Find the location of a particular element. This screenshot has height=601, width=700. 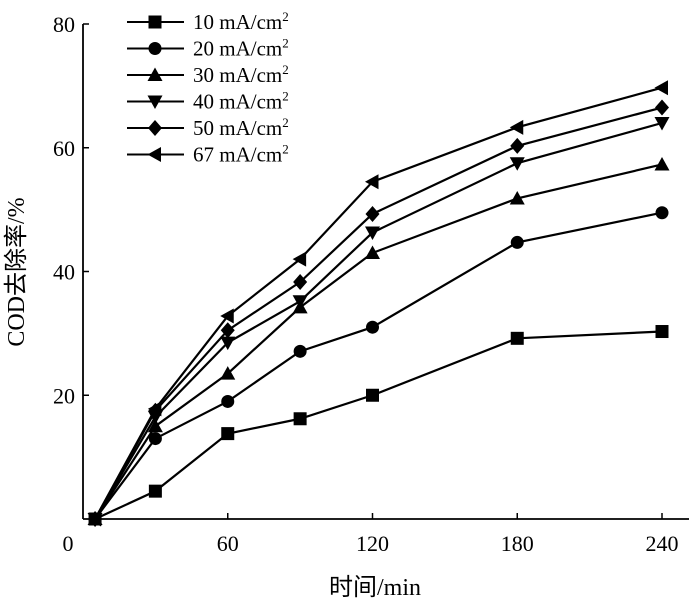

x-tick-label: 120 is located at coordinates (372, 543).